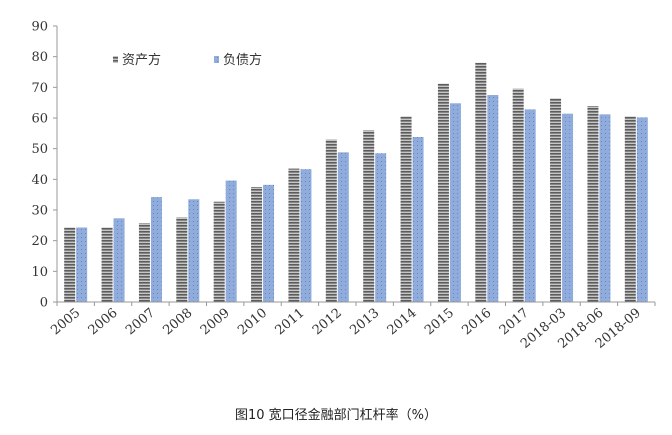 The image size is (672, 435). Describe the element at coordinates (418, 219) in the screenshot. I see `liability-bar-2014` at that location.